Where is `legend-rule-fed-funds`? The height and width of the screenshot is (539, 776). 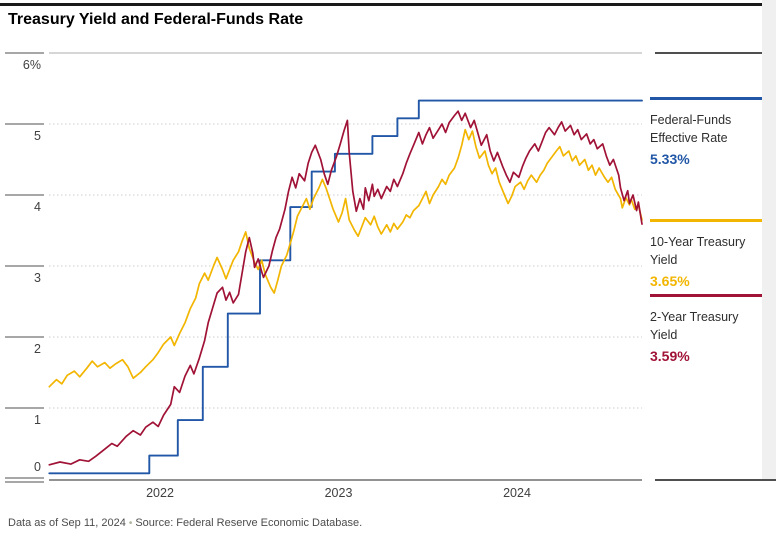 legend-rule-fed-funds is located at coordinates (706, 98).